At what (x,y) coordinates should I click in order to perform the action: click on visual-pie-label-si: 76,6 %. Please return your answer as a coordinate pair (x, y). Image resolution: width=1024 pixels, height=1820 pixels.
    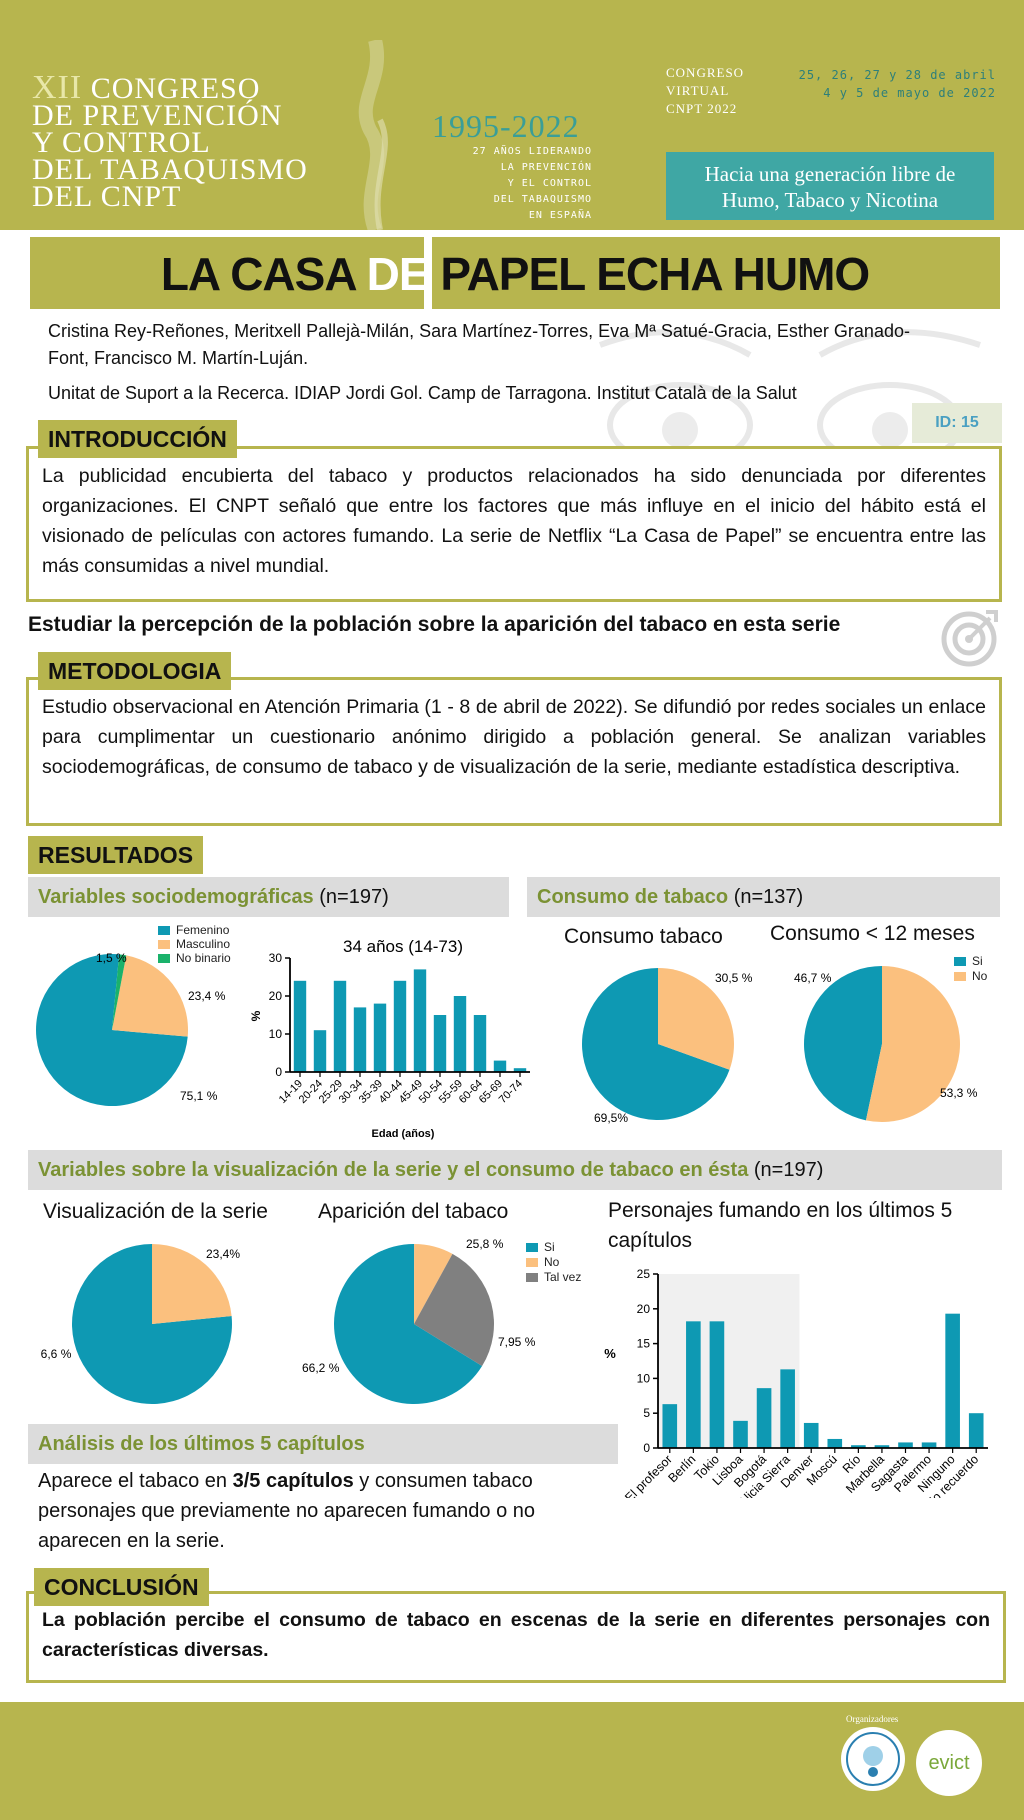
    Looking at the image, I should click on (56, 1354).